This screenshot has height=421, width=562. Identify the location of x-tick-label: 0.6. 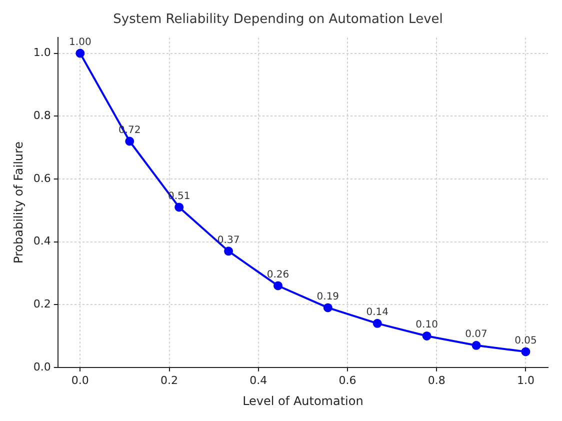
(347, 380).